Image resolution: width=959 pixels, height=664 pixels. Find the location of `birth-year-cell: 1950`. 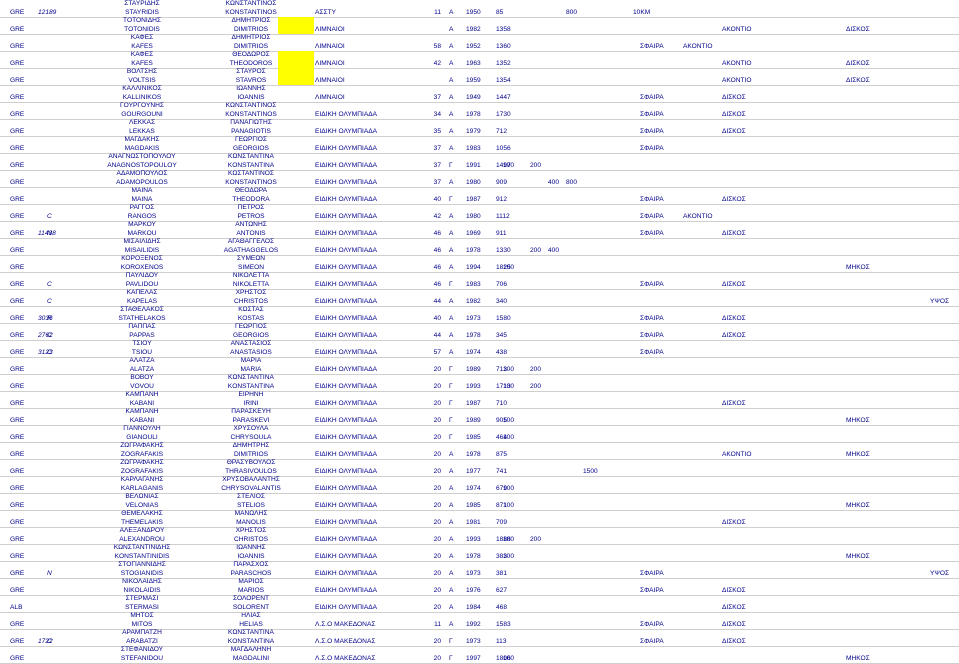

birth-year-cell: 1950 is located at coordinates (473, 12).